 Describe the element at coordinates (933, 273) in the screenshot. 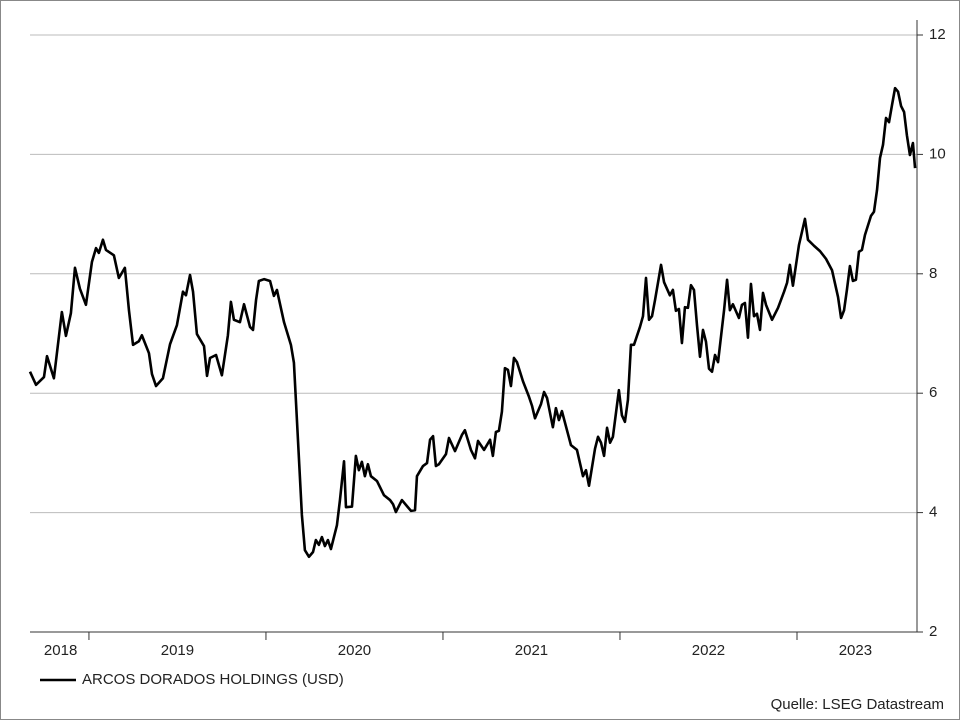

I see `y-tick-label: 8` at that location.